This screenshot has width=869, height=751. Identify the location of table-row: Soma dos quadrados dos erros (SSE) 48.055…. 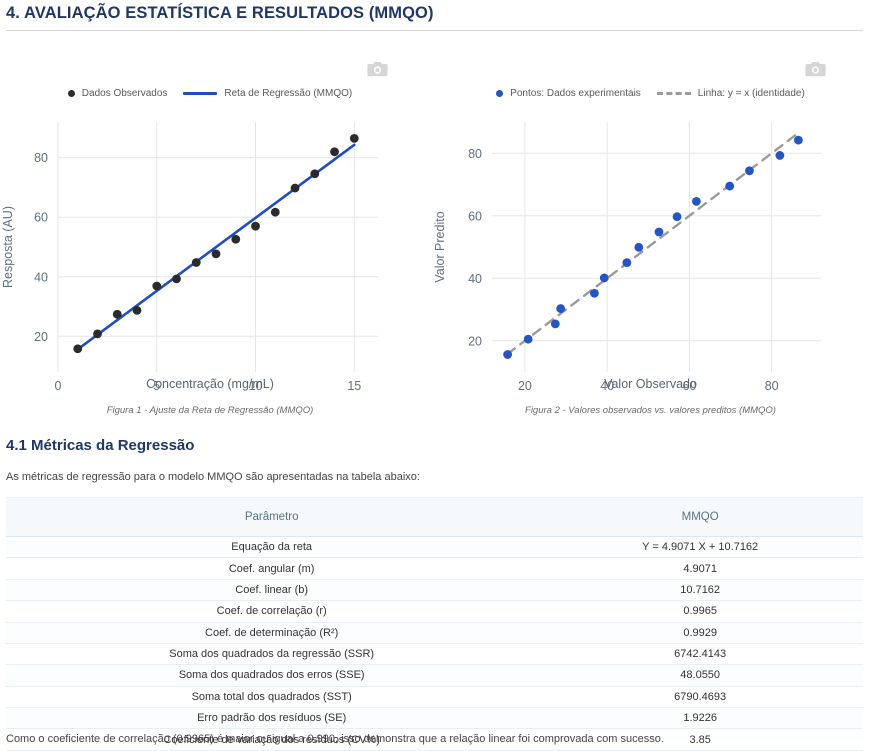
(434, 675).